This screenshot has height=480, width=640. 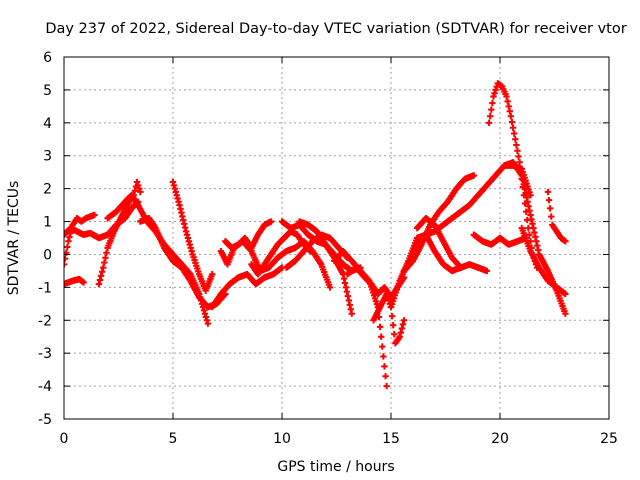 I want to click on x-tick-label: 5, so click(x=173, y=439).